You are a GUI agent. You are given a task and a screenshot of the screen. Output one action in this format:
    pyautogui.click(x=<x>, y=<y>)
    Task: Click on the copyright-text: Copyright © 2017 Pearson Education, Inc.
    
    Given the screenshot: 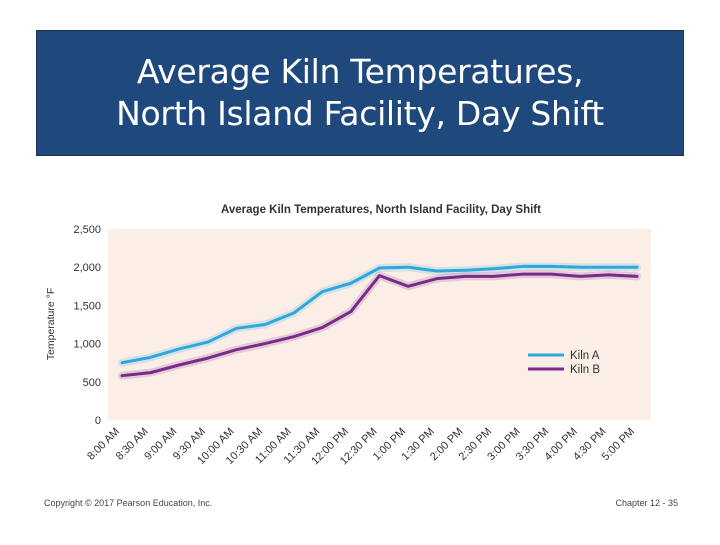 What is the action you would take?
    pyautogui.click(x=128, y=503)
    